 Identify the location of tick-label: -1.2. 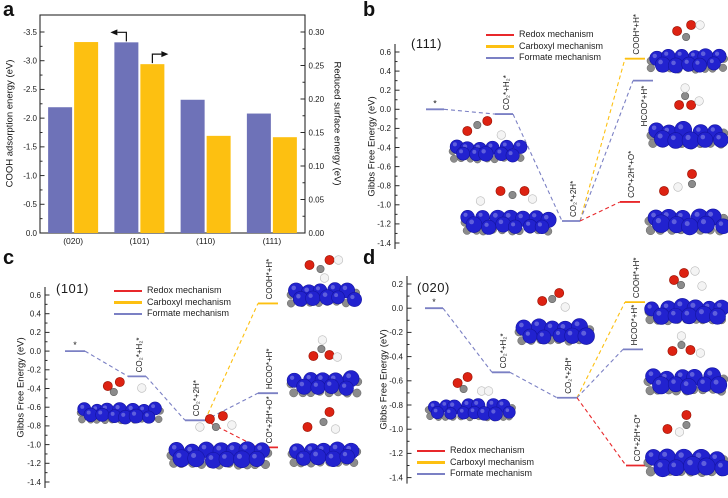
(396, 453).